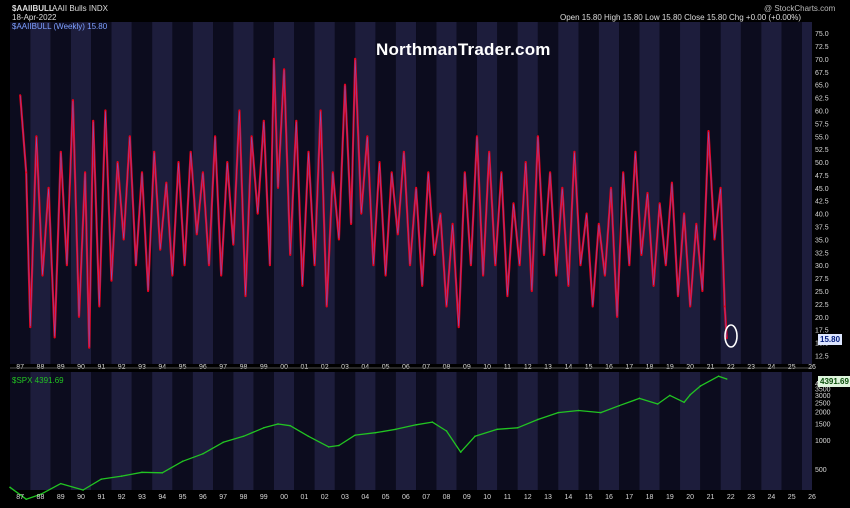  What do you see at coordinates (822, 228) in the screenshot?
I see `y-tick-label-top: 37.5` at bounding box center [822, 228].